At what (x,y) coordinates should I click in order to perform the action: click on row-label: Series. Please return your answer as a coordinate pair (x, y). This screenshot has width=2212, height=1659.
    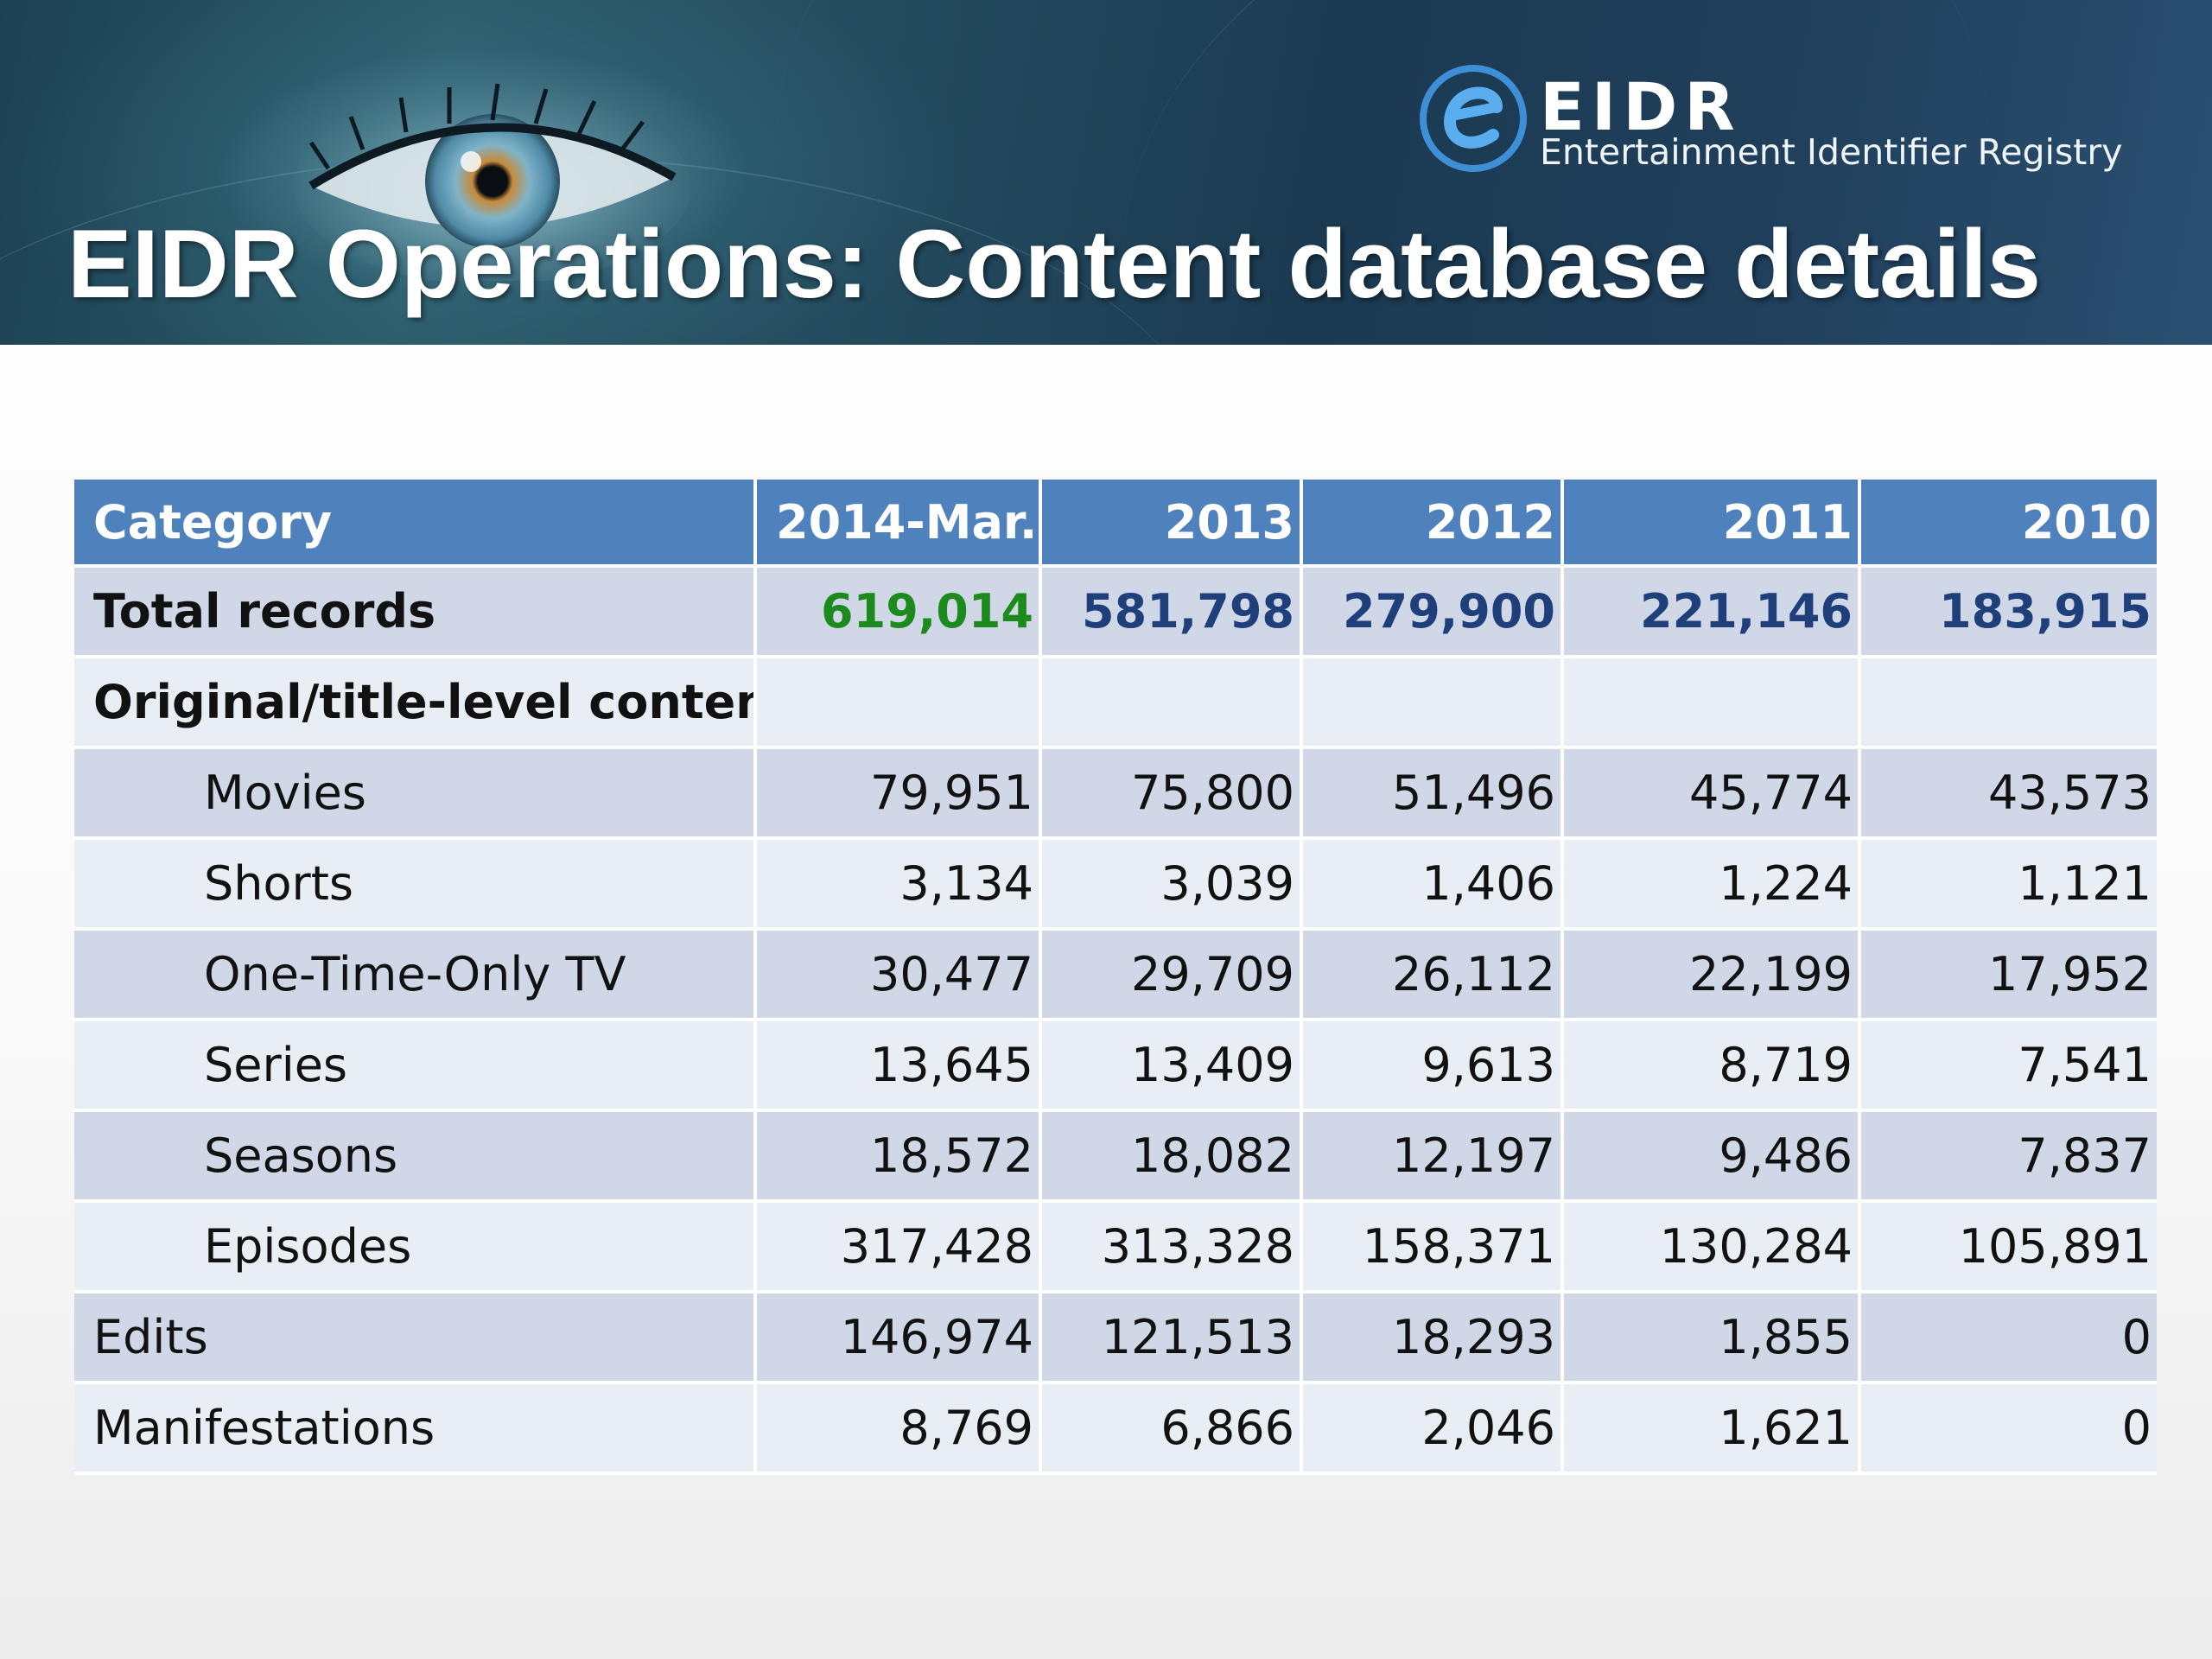
    Looking at the image, I should click on (415, 1066).